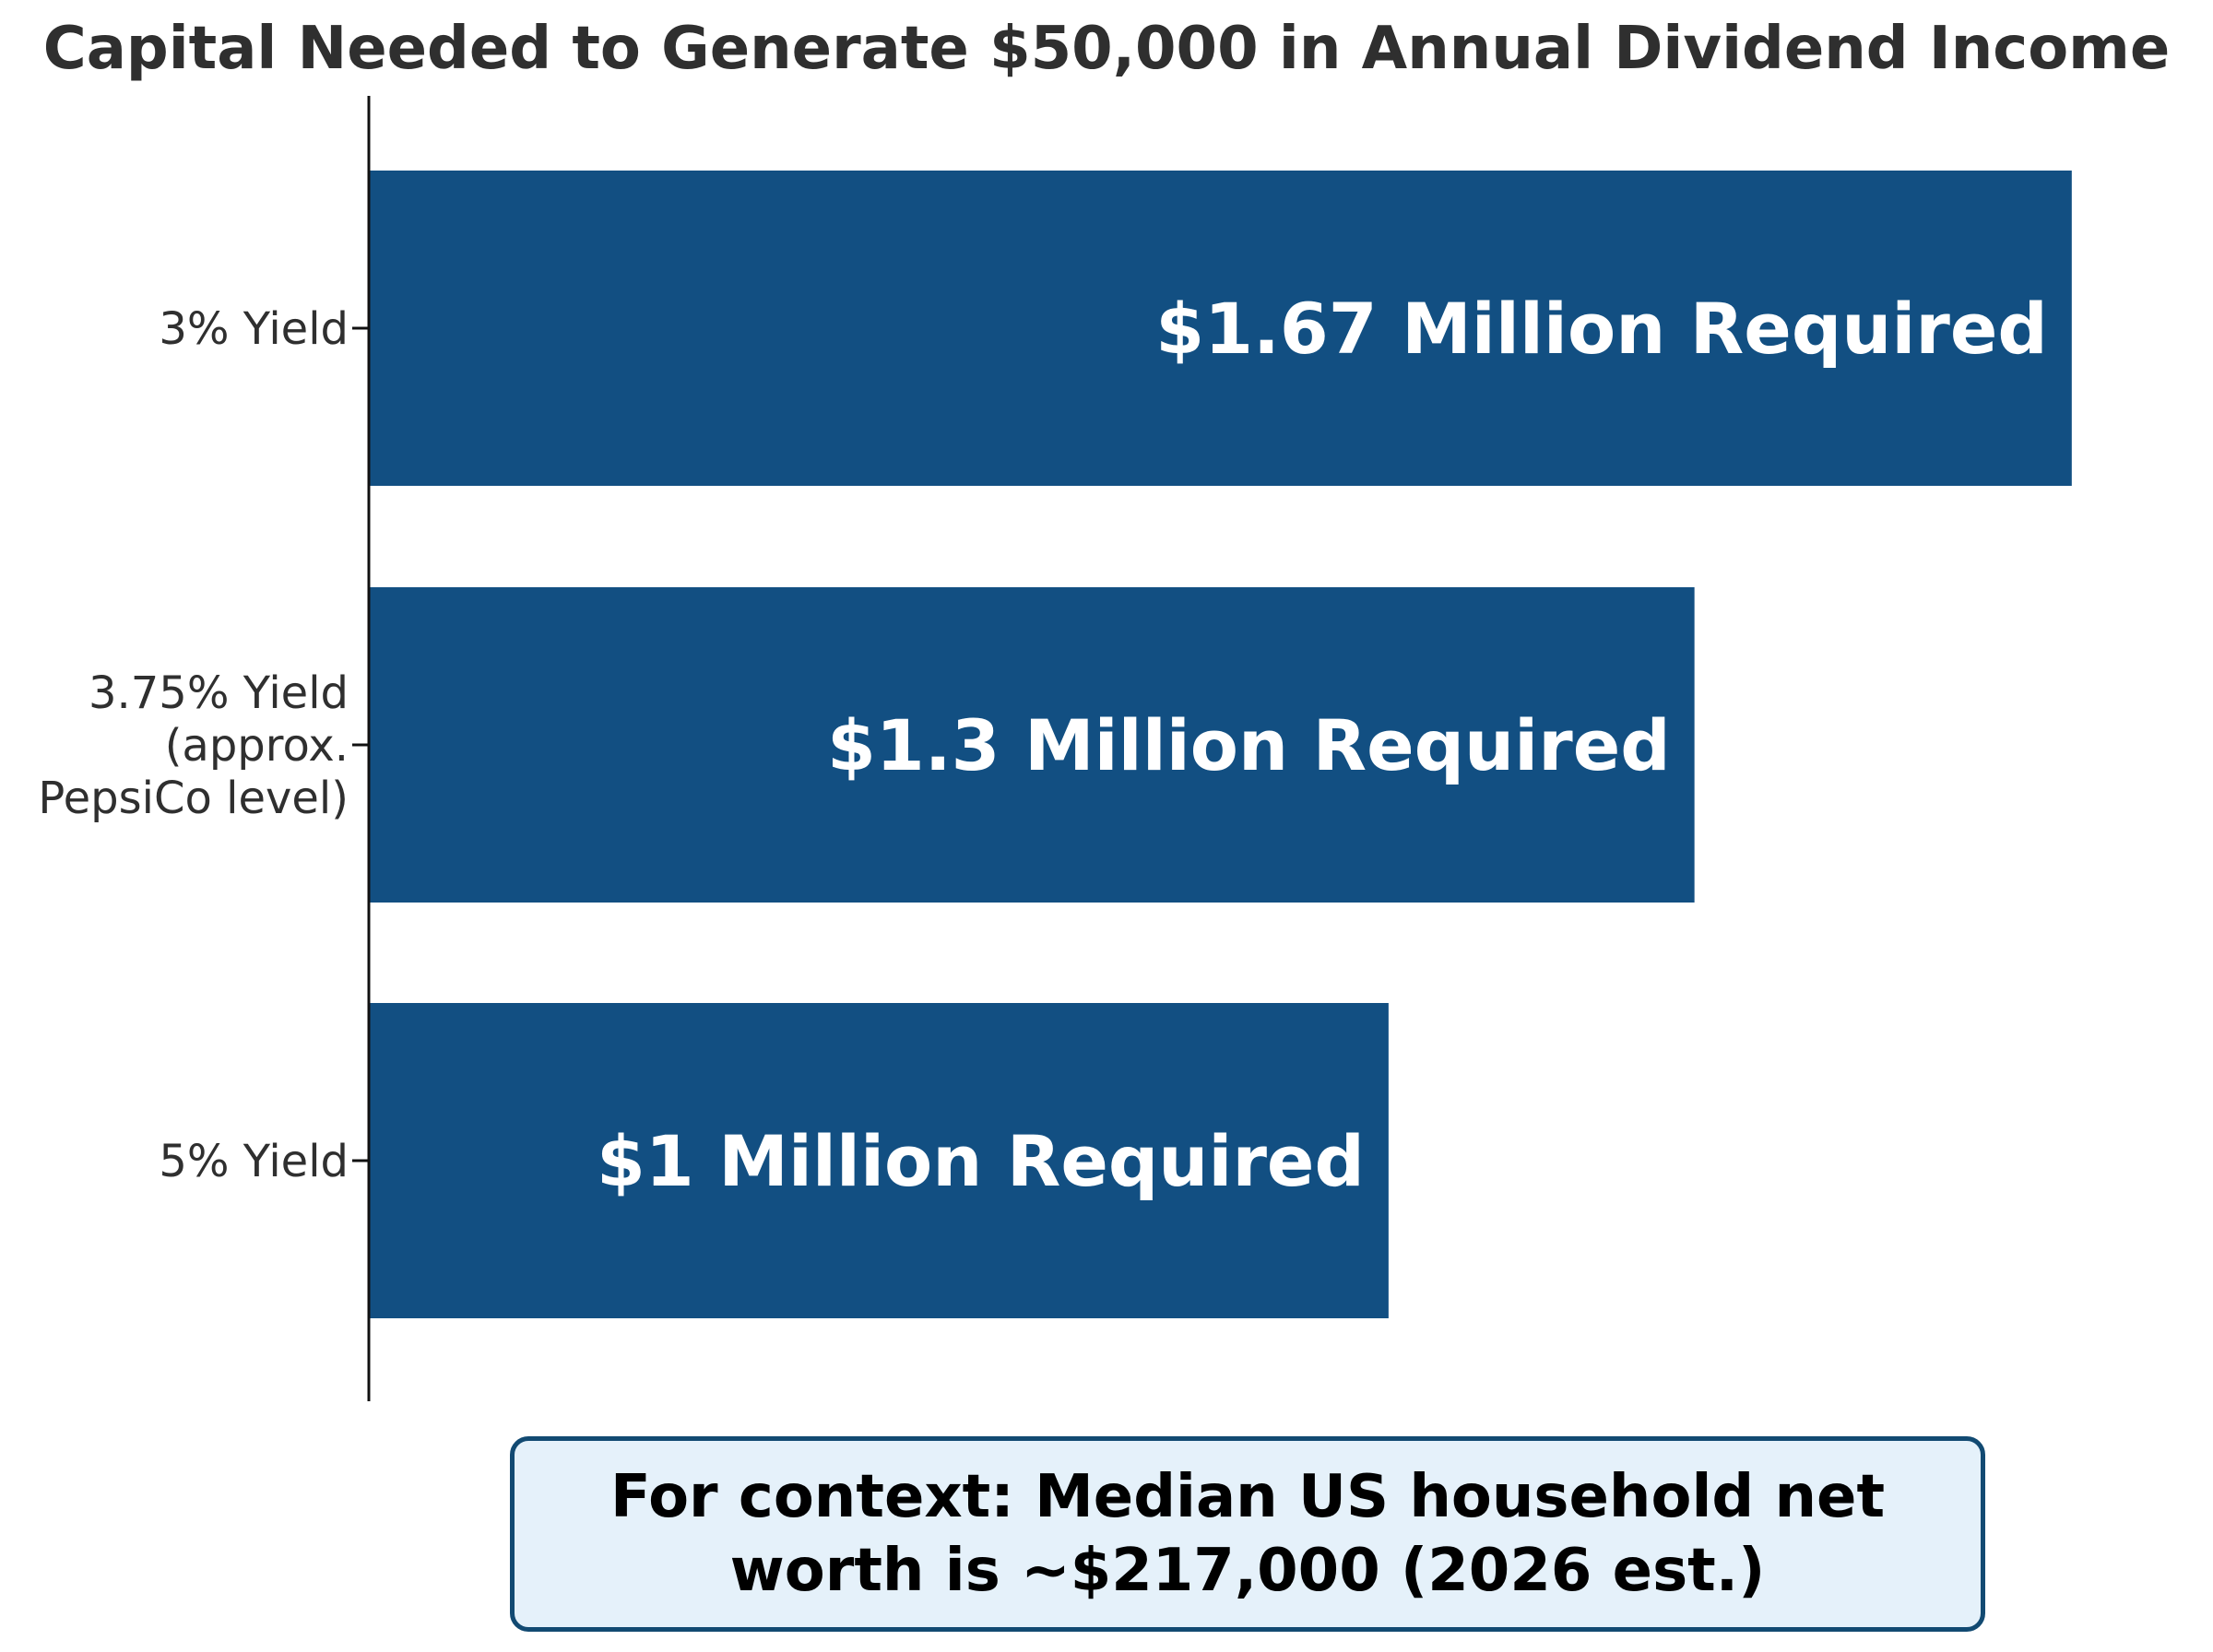 This screenshot has height=1652, width=2213. I want to click on bar-value-label: $1.3 Million Required, so click(1249, 745).